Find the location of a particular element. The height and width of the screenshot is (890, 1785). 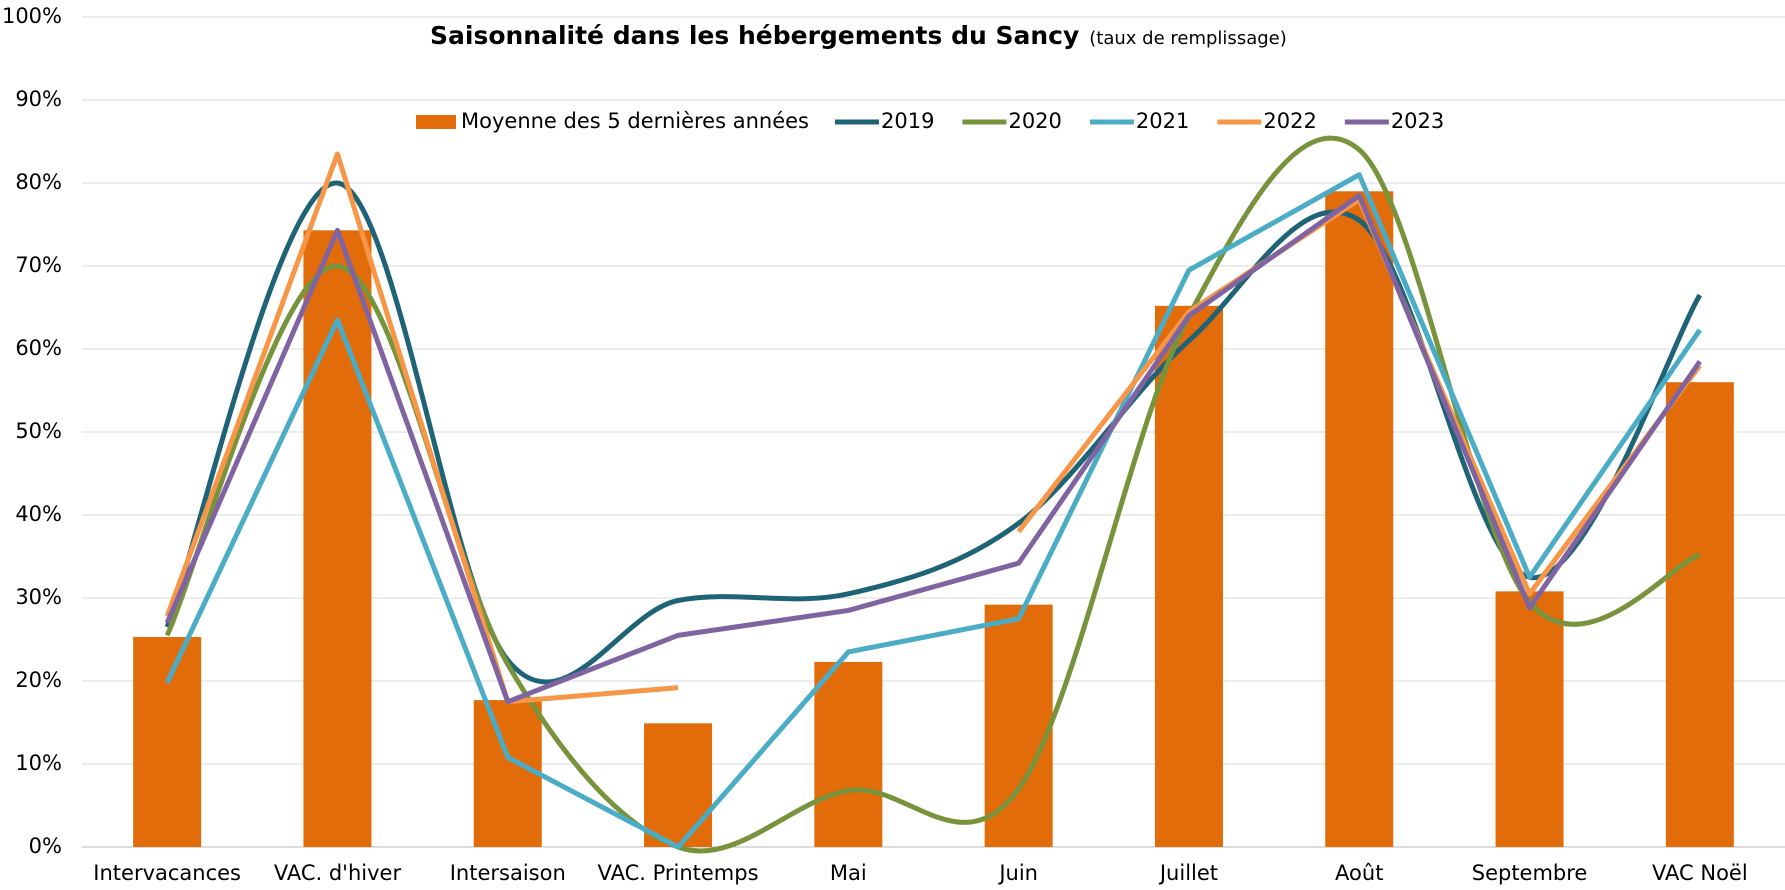

x-tick-label: Intervacances is located at coordinates (167, 873).